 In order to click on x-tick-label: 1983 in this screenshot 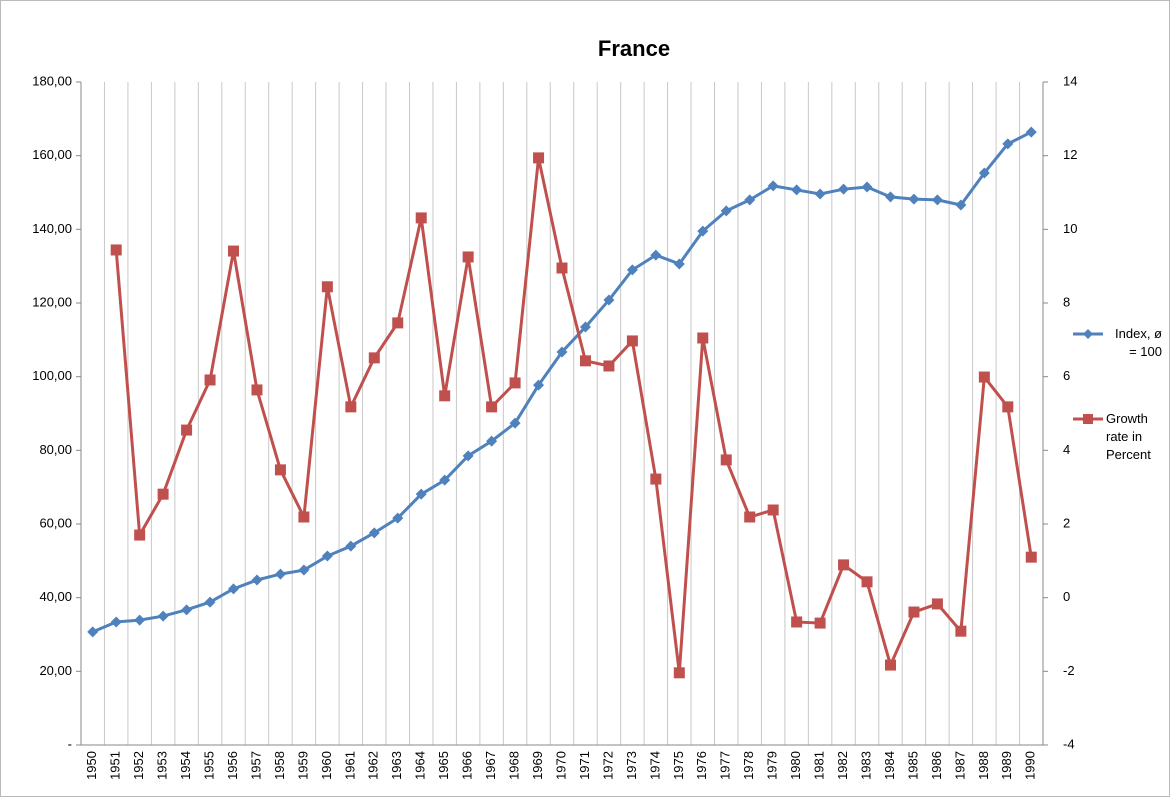, I will do `click(865, 765)`.